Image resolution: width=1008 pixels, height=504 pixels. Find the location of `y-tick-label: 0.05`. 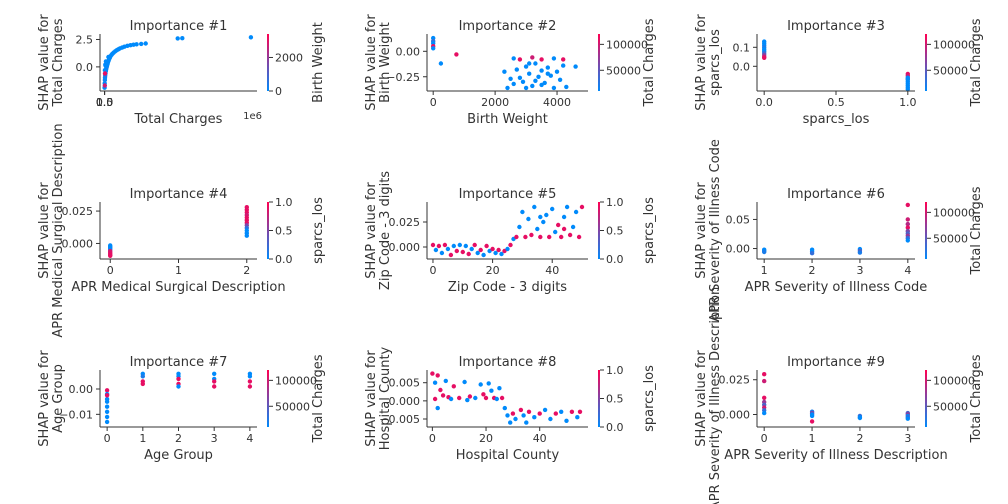

y-tick-label: 0.05 is located at coordinates (738, 219).